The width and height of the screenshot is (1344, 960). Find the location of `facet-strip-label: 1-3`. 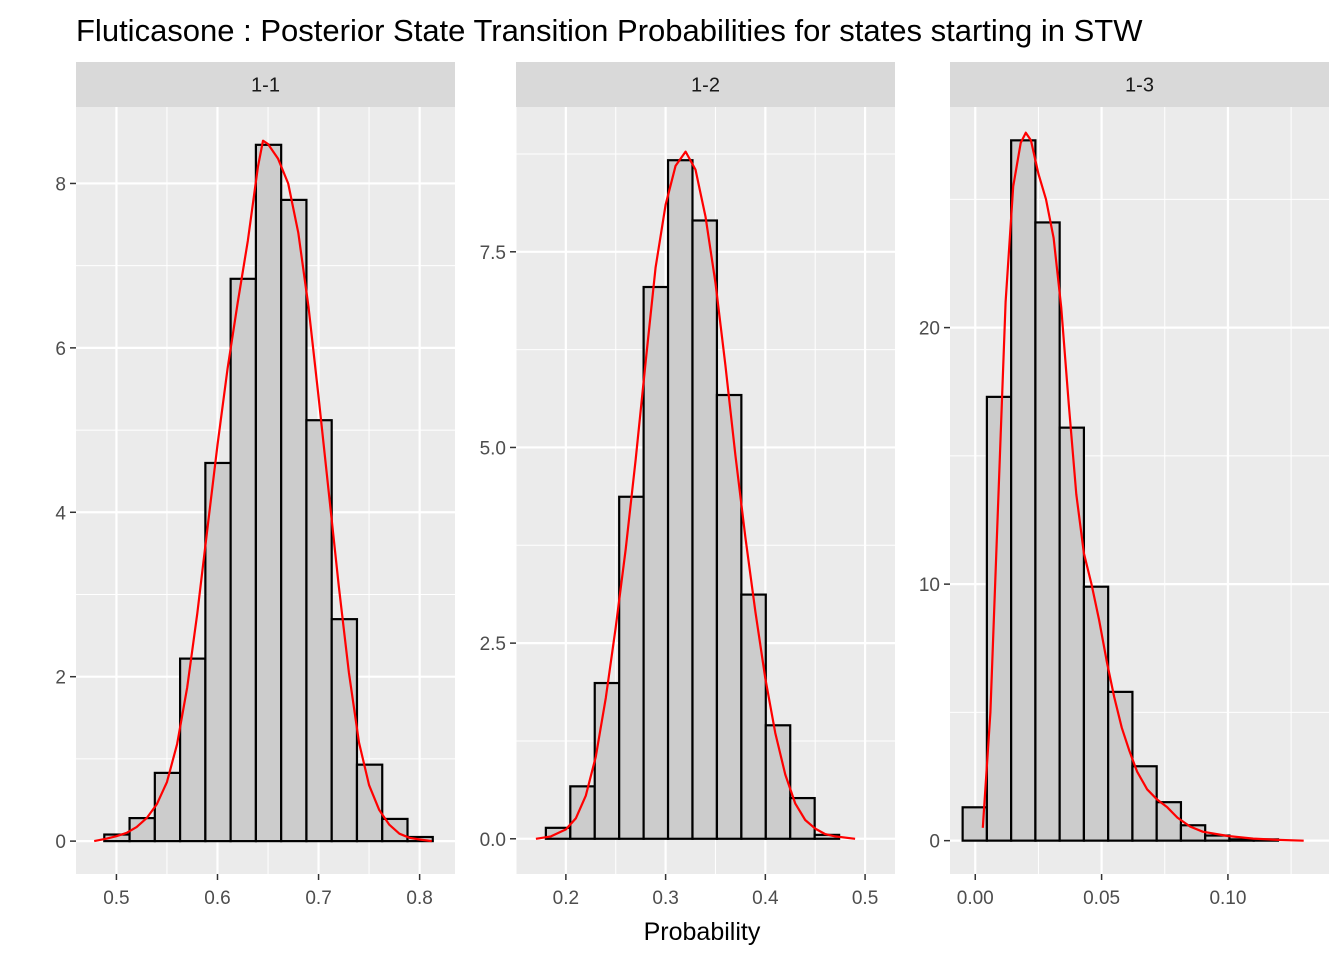

facet-strip-label: 1-3 is located at coordinates (1139, 86).